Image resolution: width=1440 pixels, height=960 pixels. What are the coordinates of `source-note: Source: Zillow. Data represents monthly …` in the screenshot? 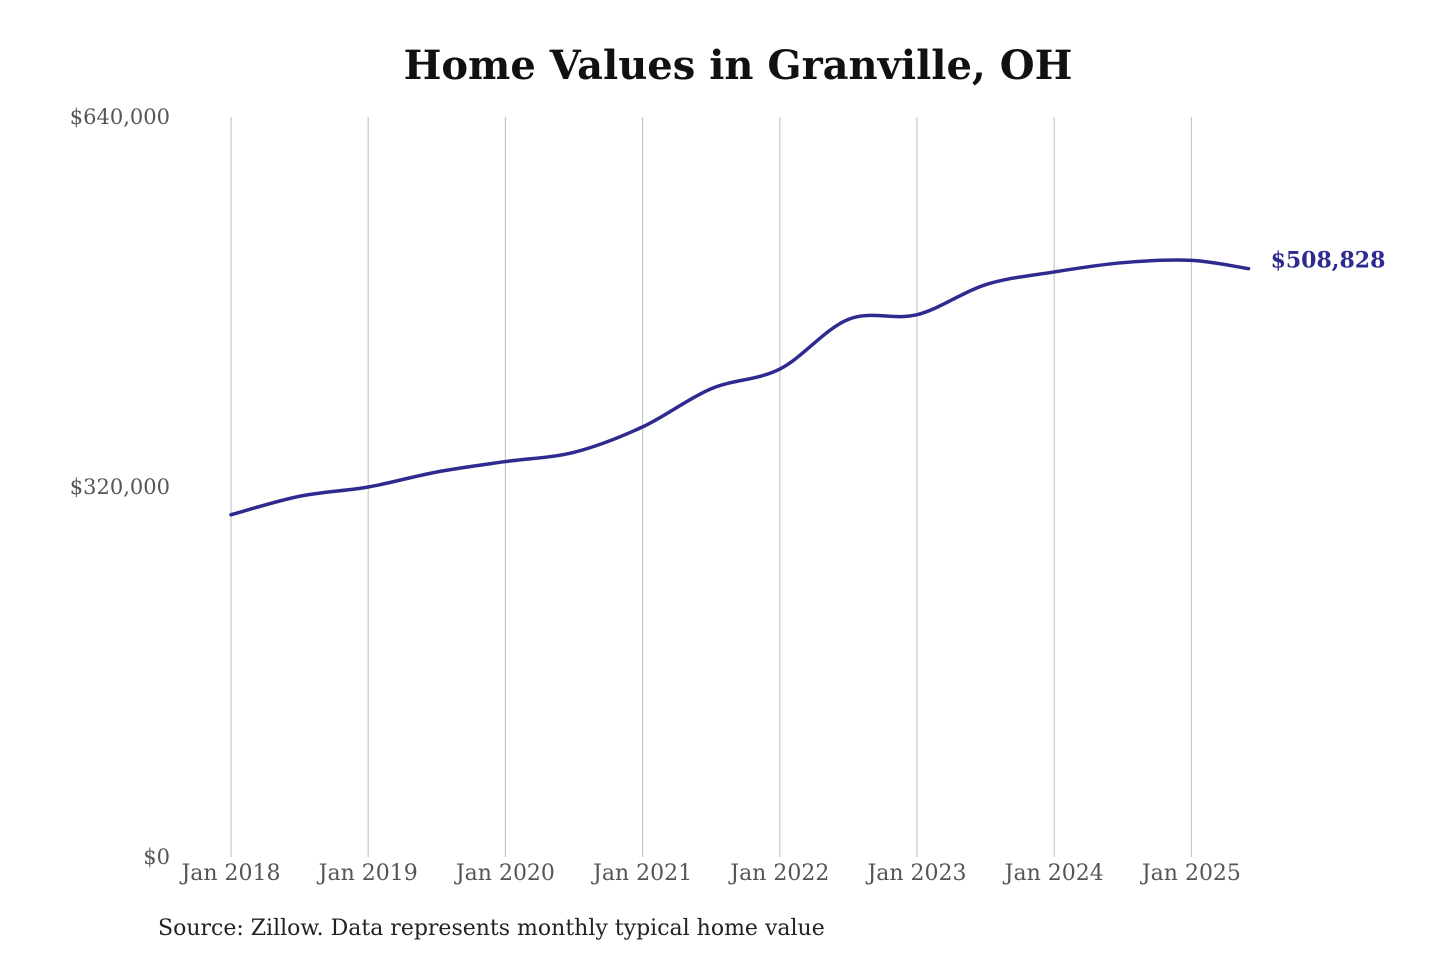 It's located at (491, 928).